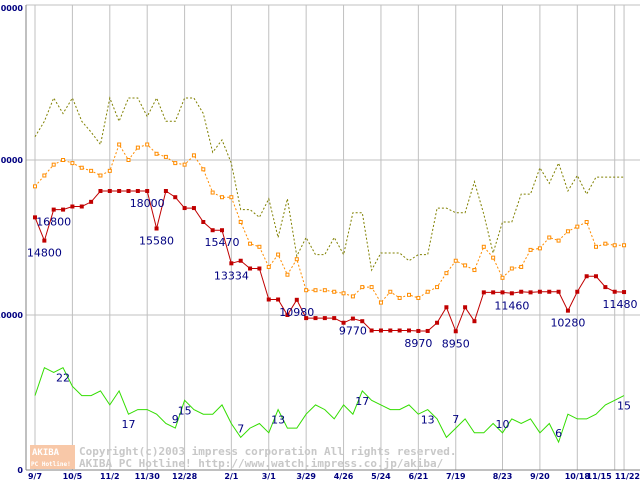  I want to click on x-tick-label: 11/30, so click(148, 476).